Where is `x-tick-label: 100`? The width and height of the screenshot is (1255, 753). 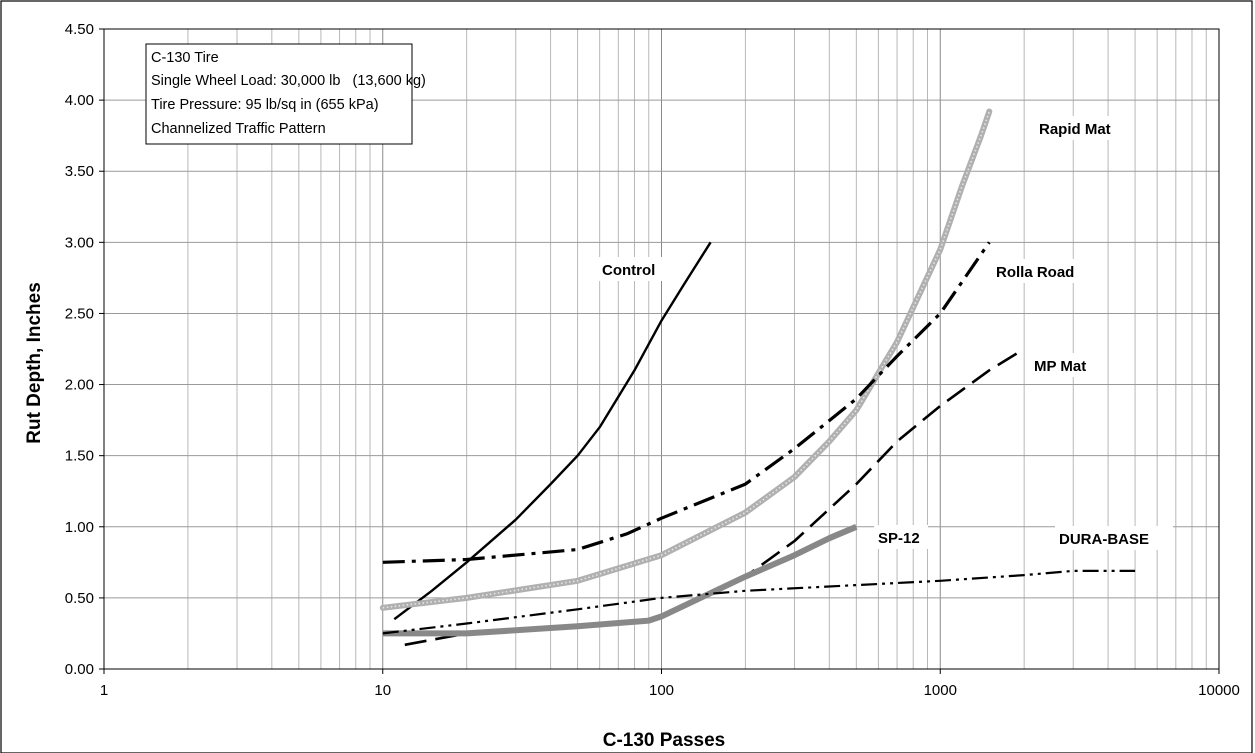 x-tick-label: 100 is located at coordinates (661, 690).